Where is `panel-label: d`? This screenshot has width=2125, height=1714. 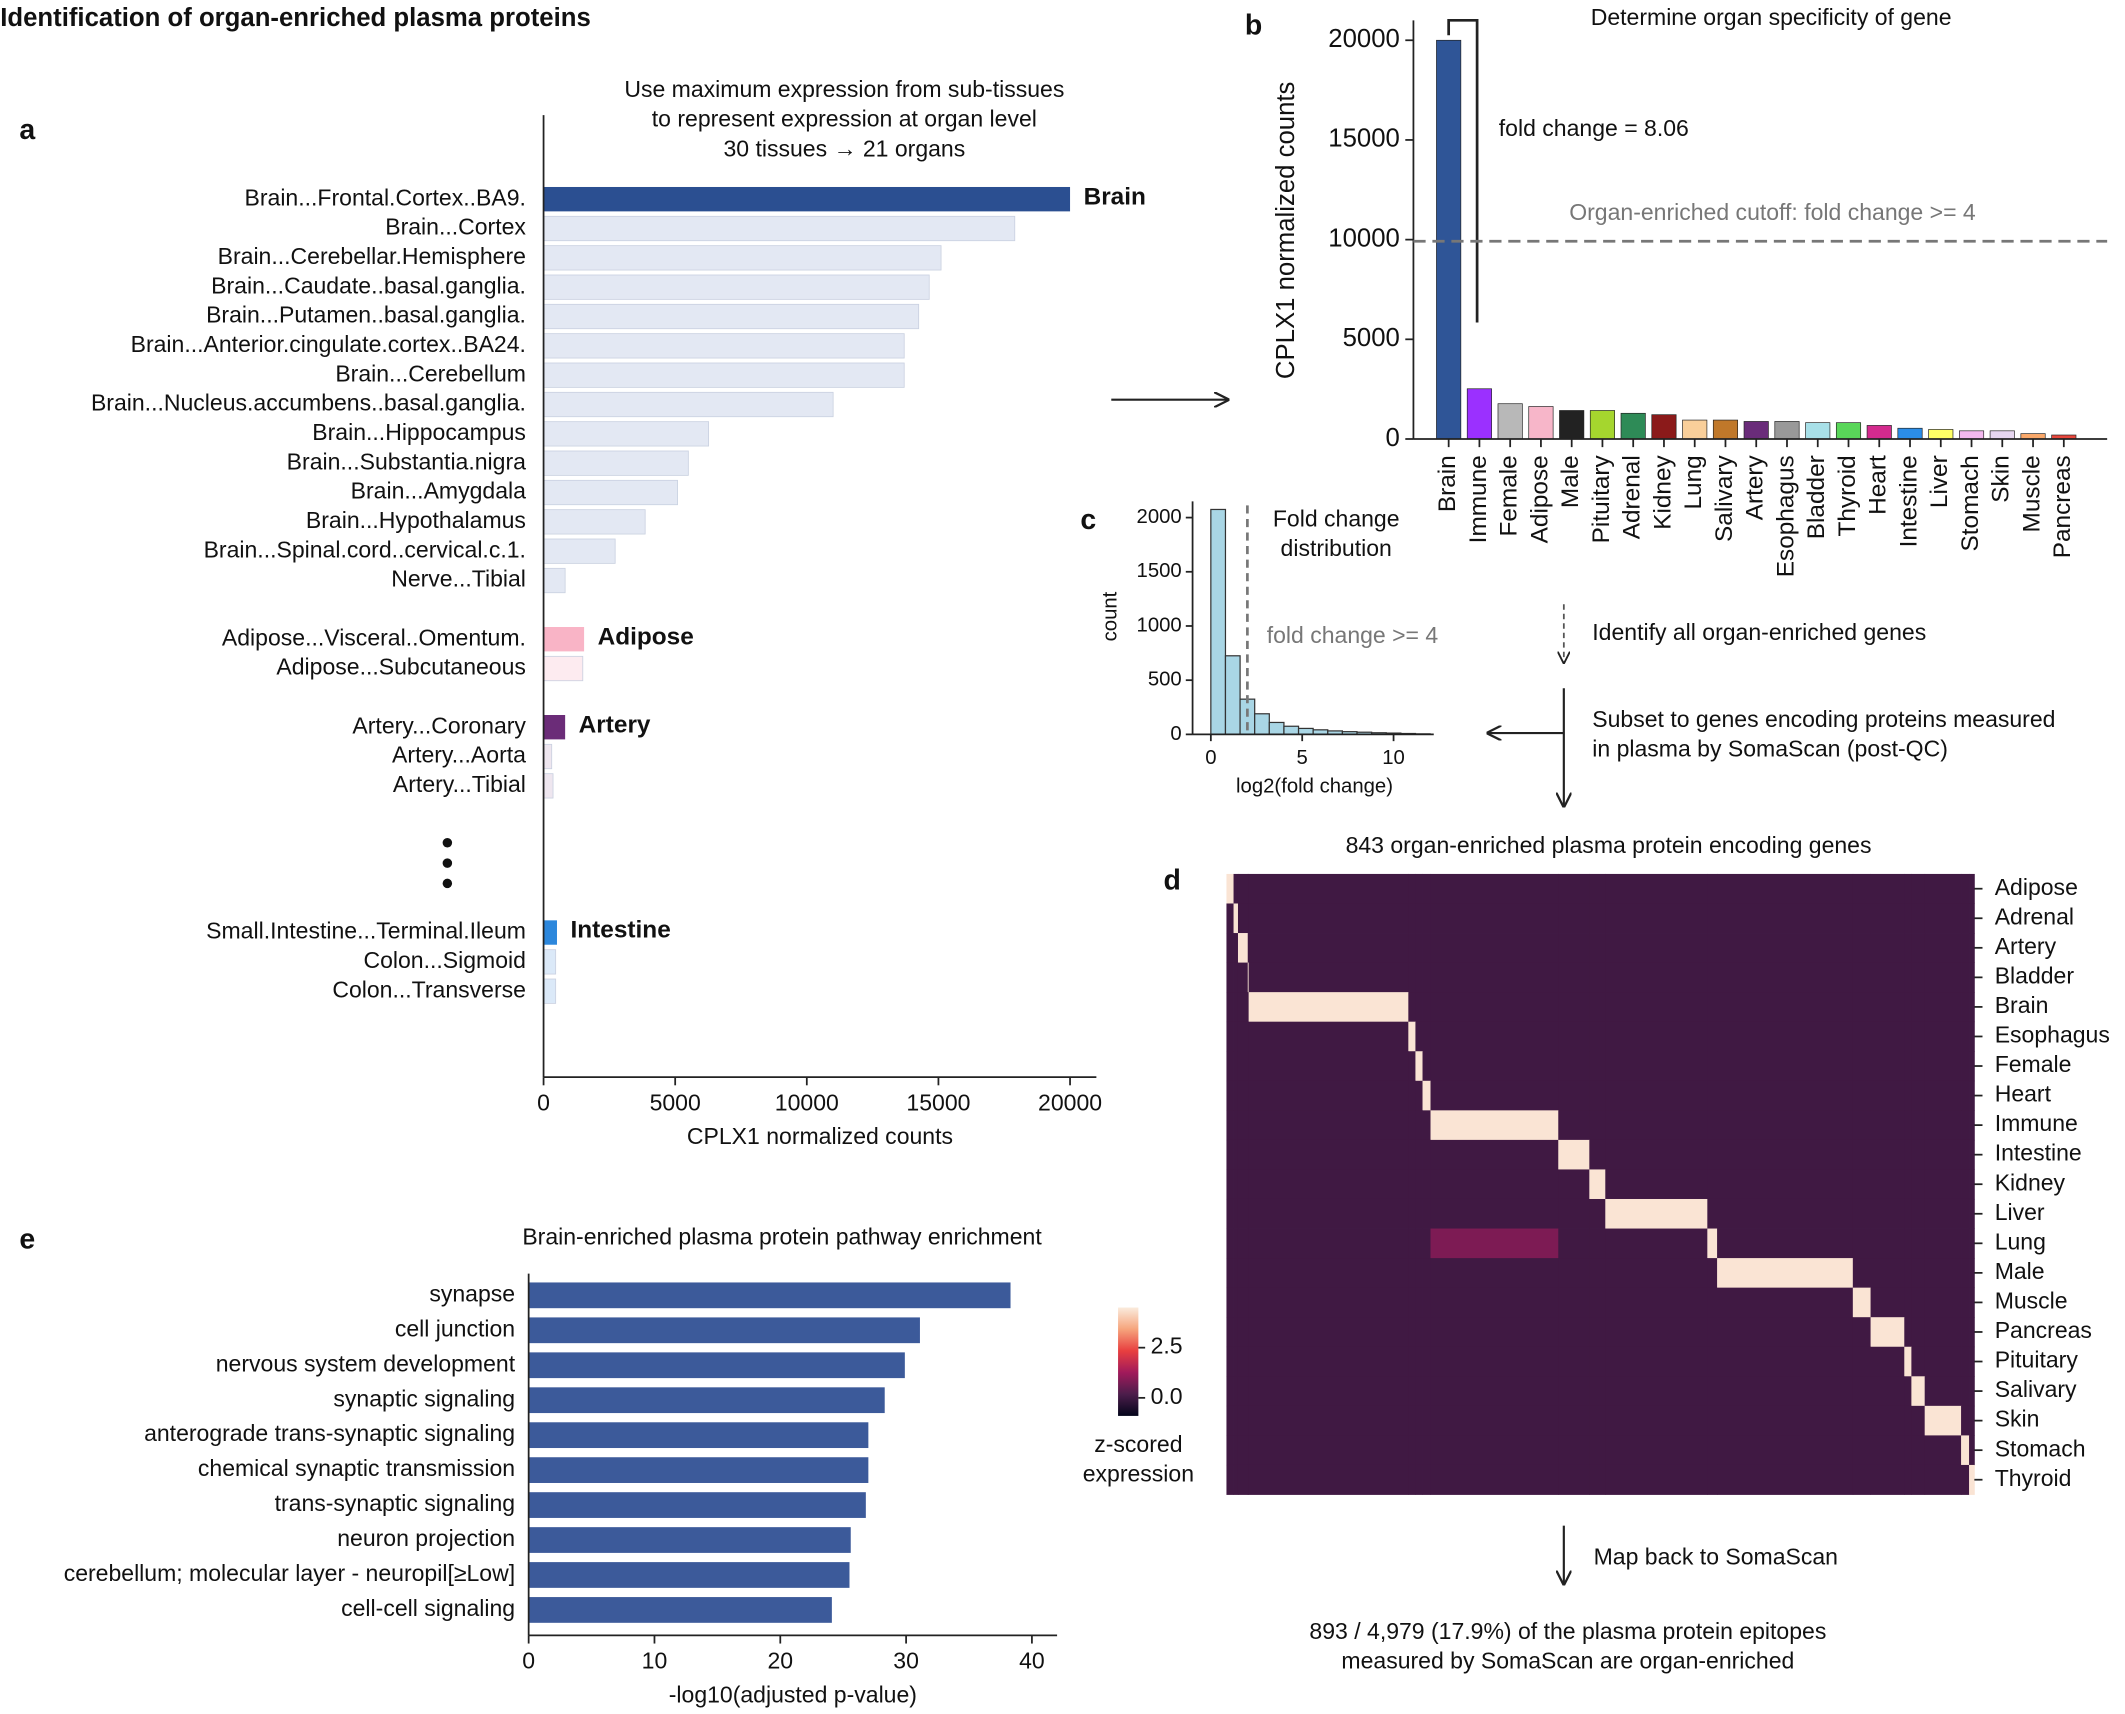
panel-label: d is located at coordinates (1172, 881).